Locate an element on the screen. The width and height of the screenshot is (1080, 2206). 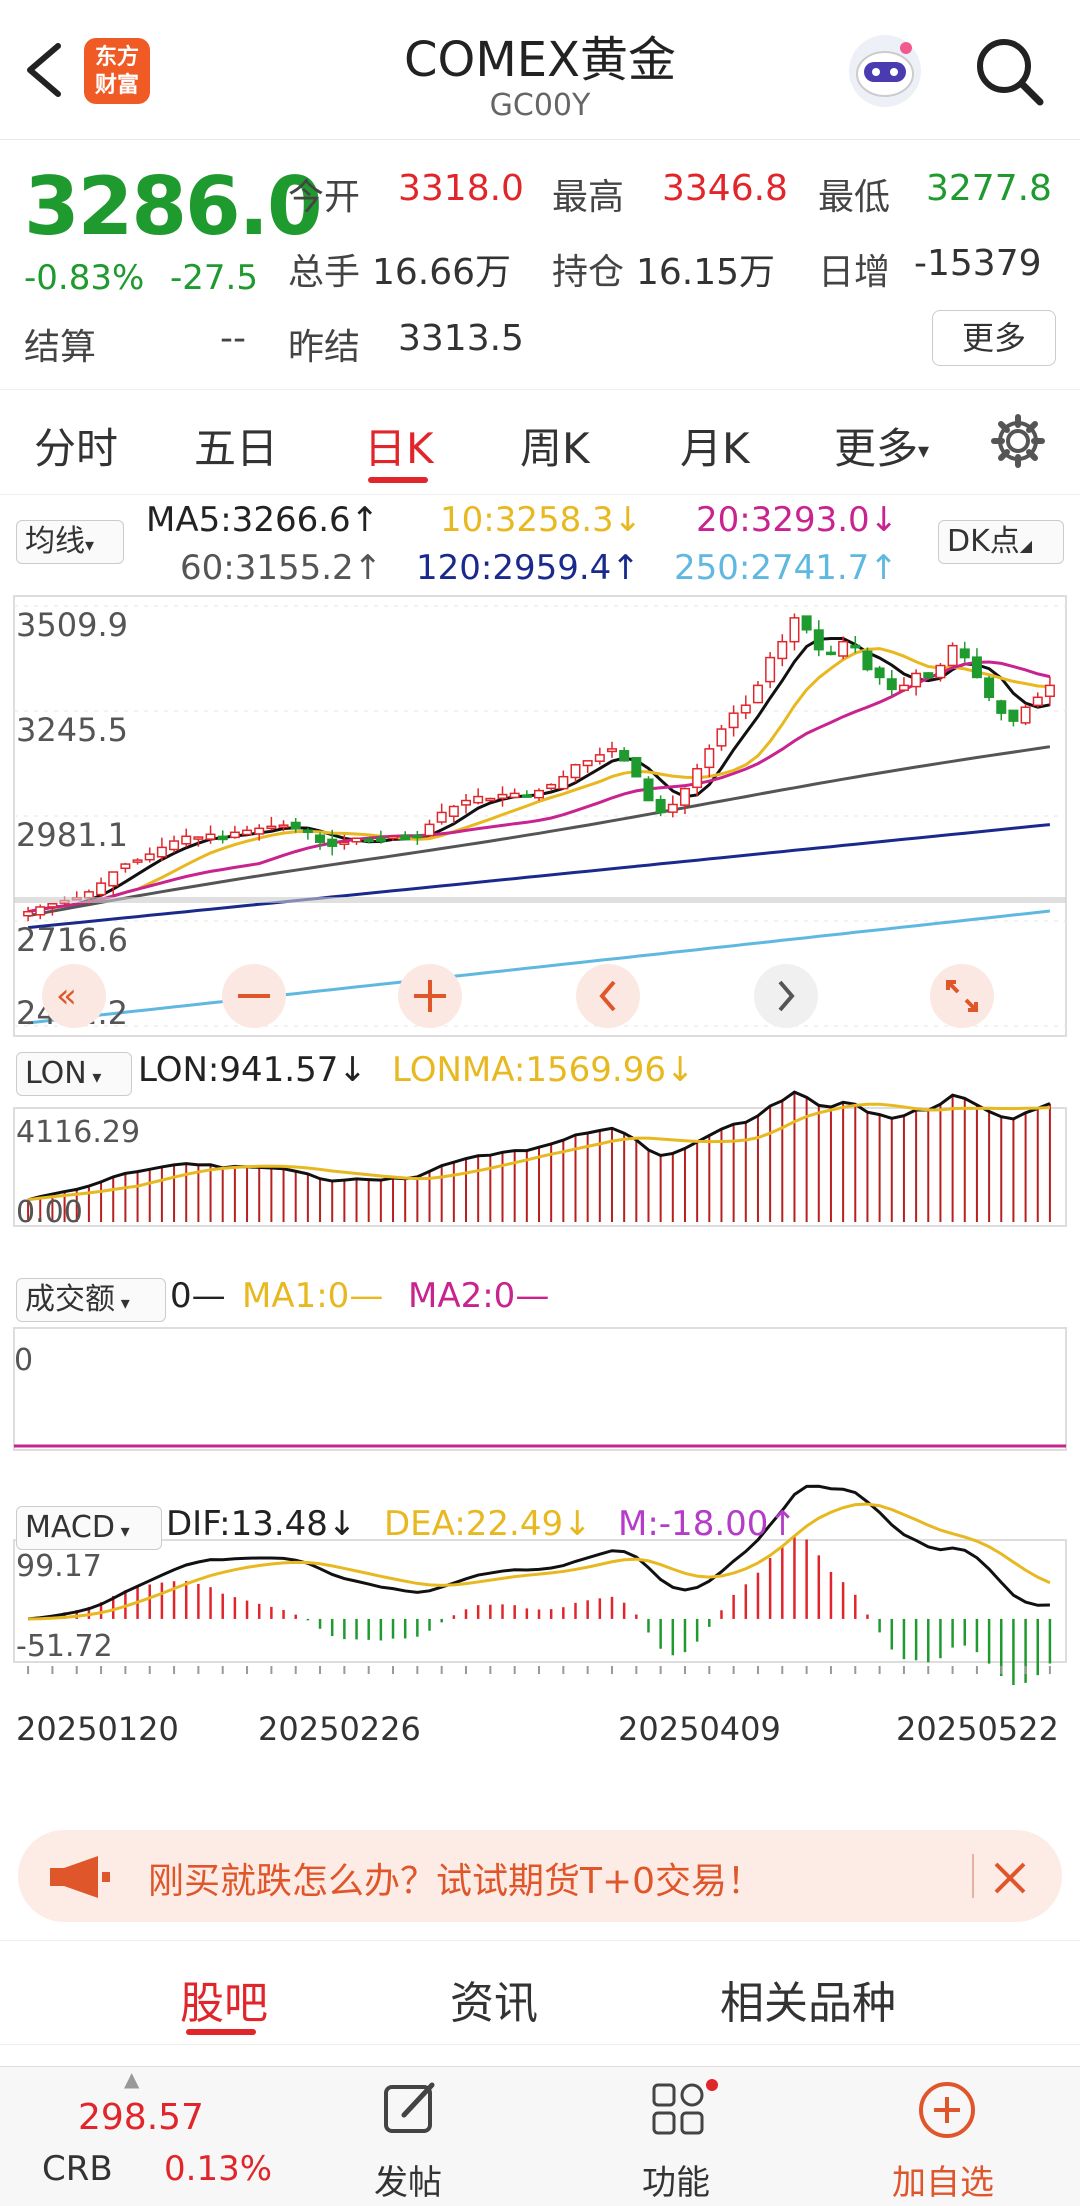
macd-tick-top: 99.17 is located at coordinates (59, 1566).